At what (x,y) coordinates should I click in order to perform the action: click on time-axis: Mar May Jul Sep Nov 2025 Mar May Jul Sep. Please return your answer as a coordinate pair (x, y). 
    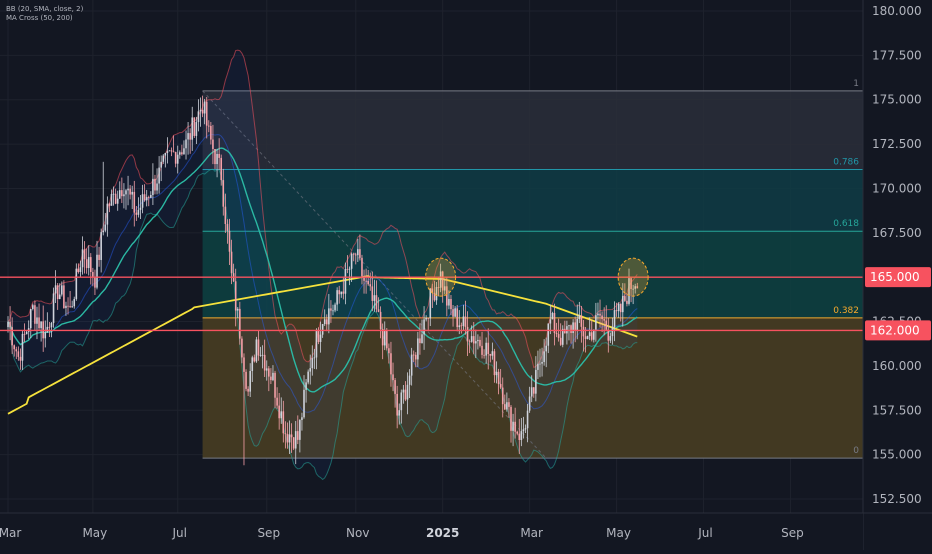
    Looking at the image, I should click on (466, 531).